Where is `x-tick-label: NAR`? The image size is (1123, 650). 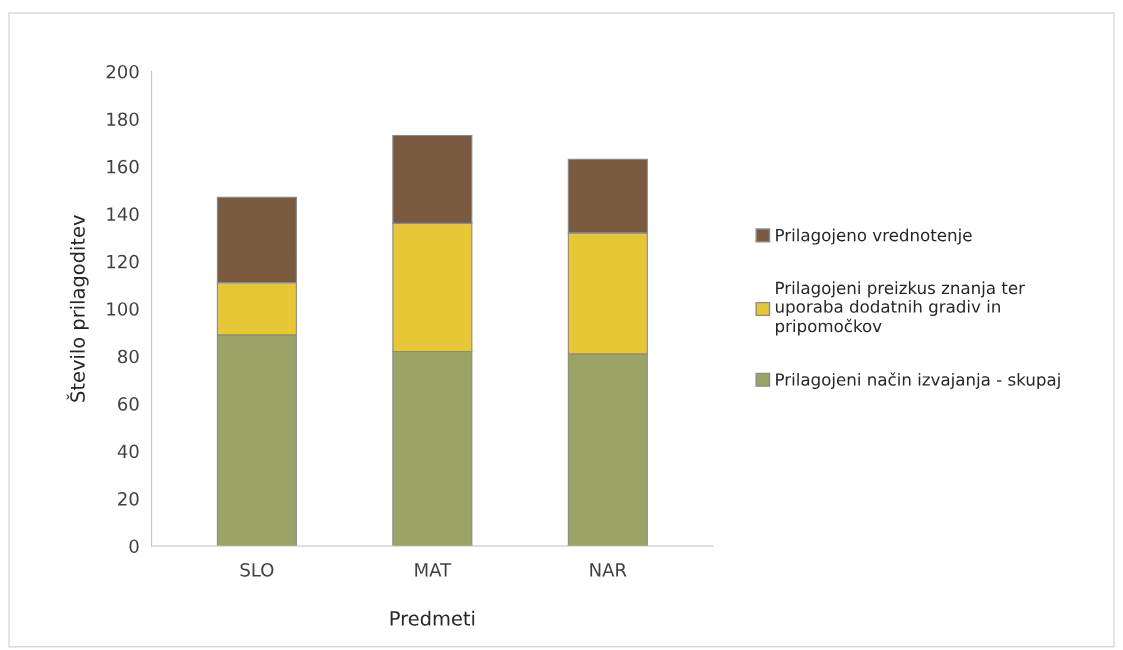 x-tick-label: NAR is located at coordinates (608, 570).